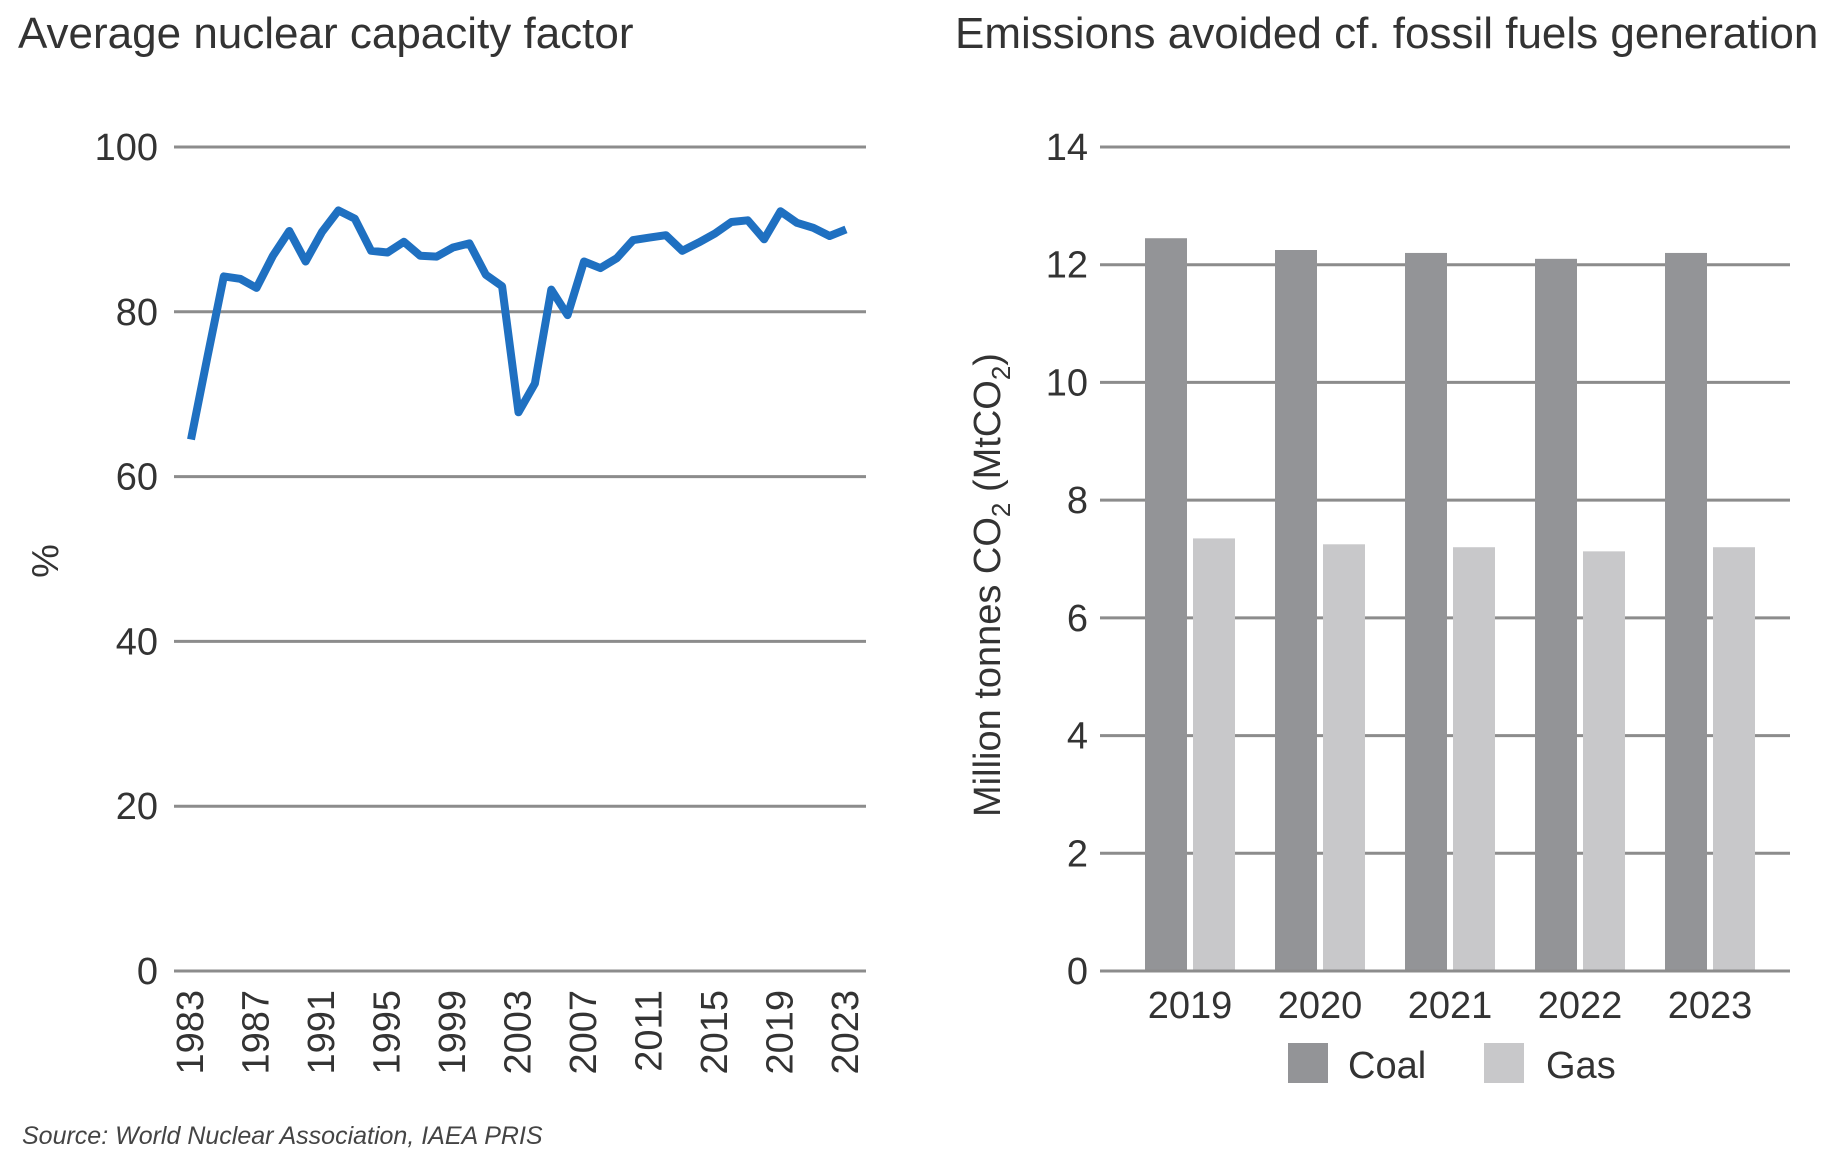  What do you see at coordinates (1001, 510) in the screenshot?
I see `ylabel-sub: 2` at bounding box center [1001, 510].